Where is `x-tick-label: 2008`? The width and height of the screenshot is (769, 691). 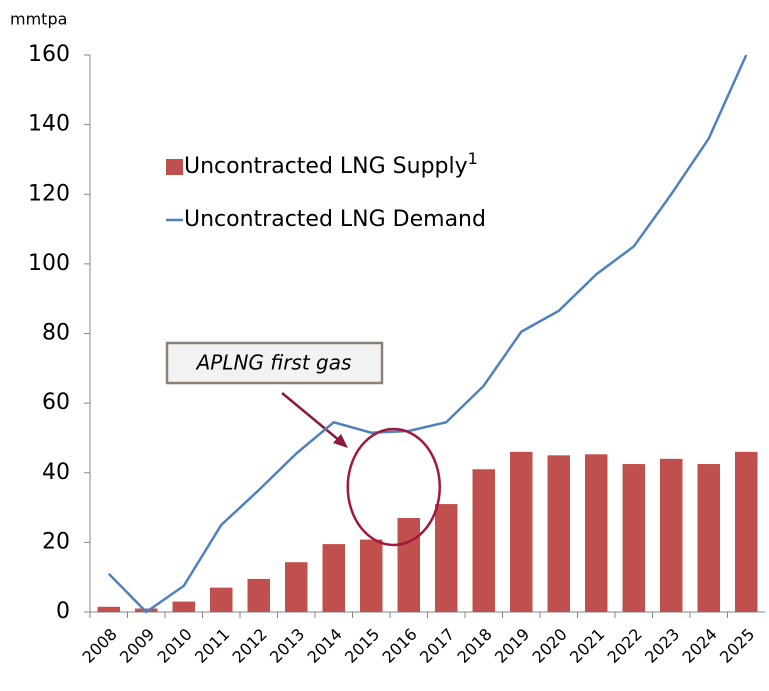
x-tick-label: 2008 is located at coordinates (100, 646).